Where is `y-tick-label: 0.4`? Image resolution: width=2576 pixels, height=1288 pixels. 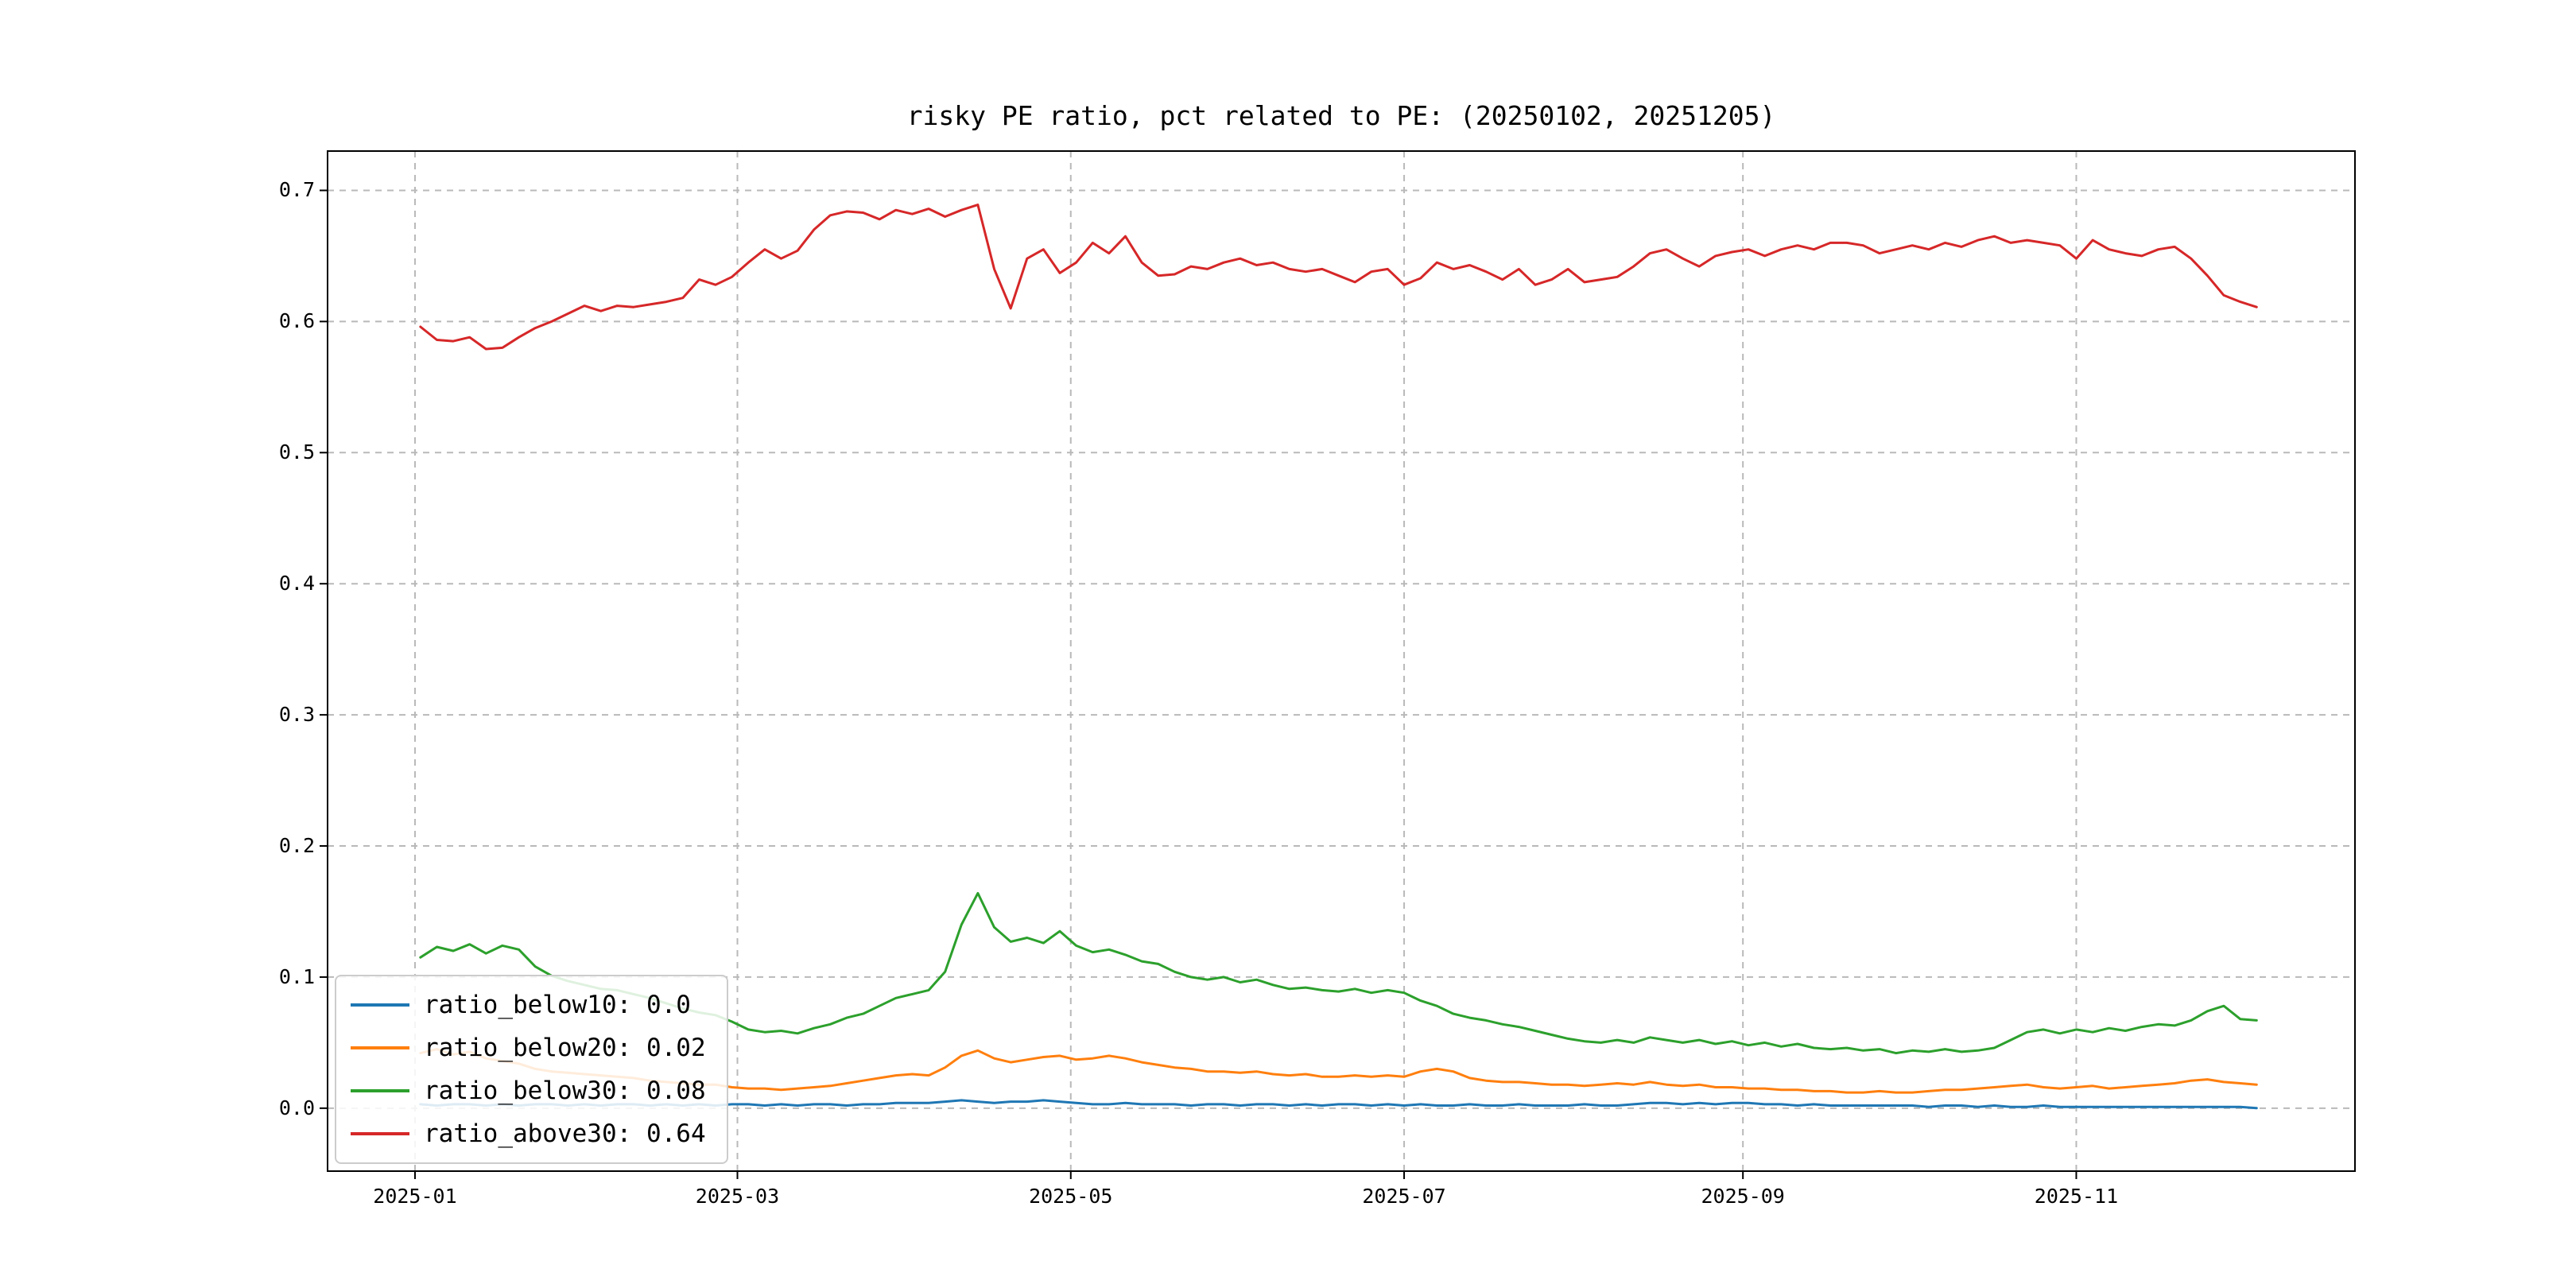 y-tick-label: 0.4 is located at coordinates (296, 584).